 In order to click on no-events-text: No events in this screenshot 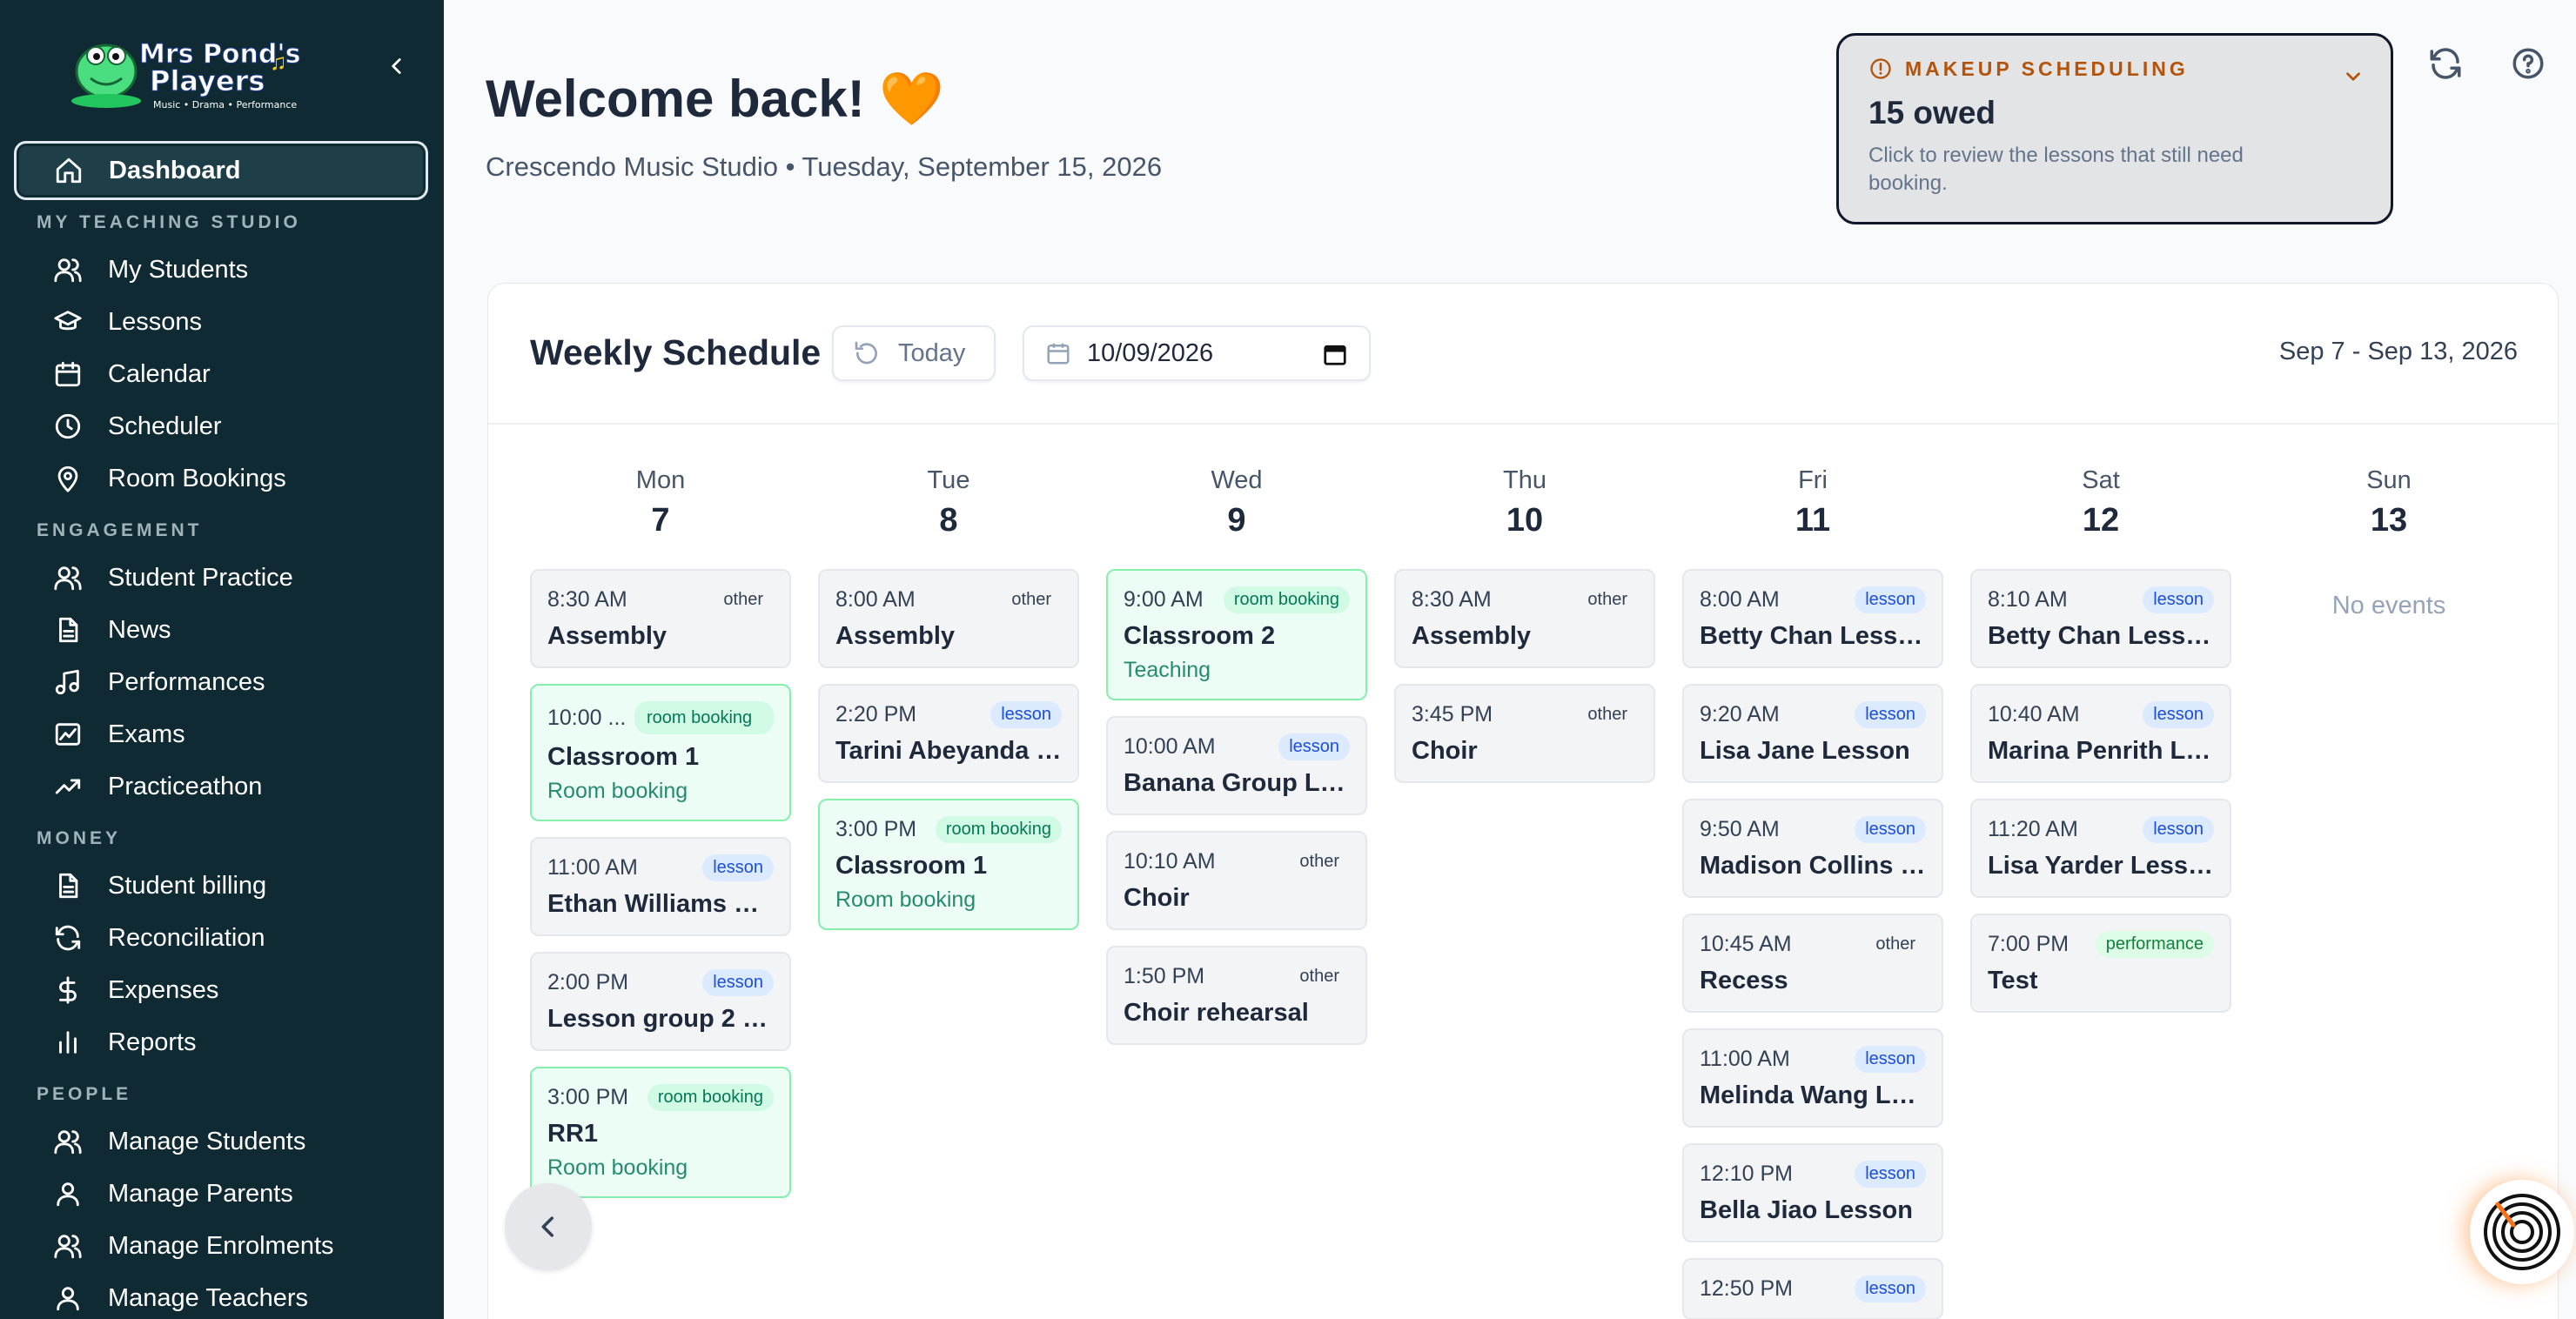, I will do `click(2388, 605)`.